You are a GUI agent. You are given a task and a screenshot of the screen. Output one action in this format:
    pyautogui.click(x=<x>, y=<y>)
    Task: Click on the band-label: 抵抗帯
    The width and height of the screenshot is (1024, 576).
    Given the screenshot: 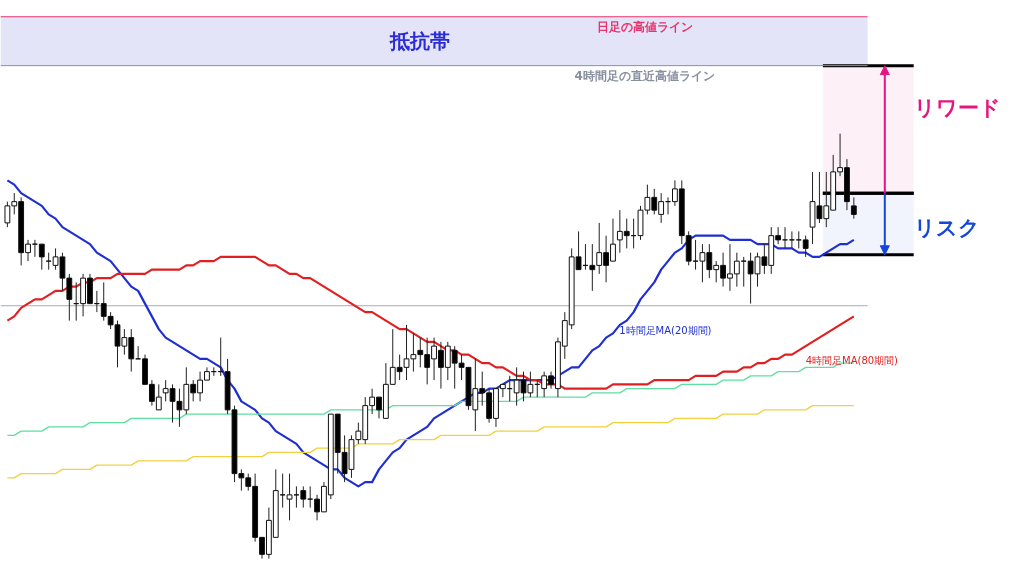 What is the action you would take?
    pyautogui.click(x=420, y=41)
    